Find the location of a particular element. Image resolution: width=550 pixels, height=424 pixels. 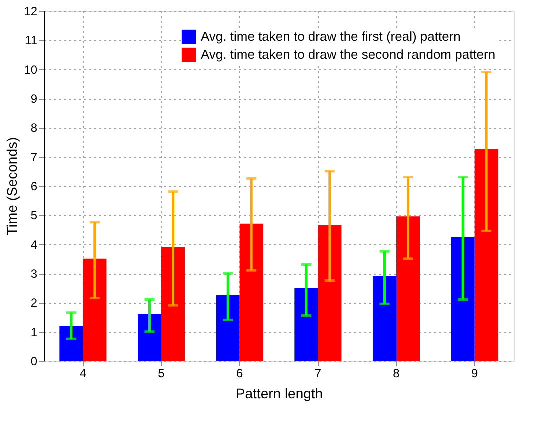

y-tick-label: 9 is located at coordinates (34, 99).